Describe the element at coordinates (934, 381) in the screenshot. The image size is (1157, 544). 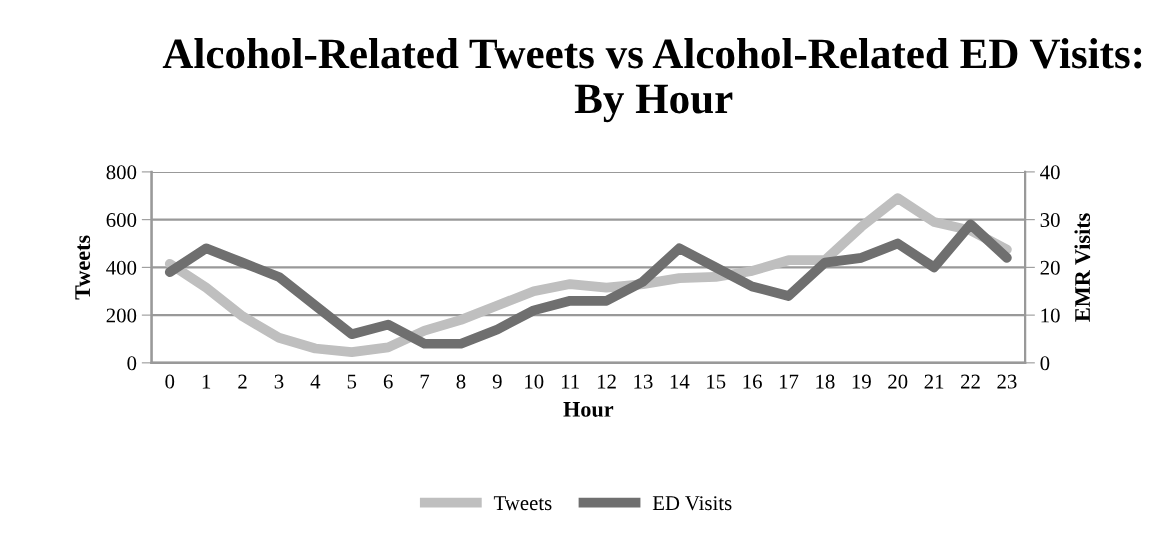
I see `x-tick-label: 21` at that location.